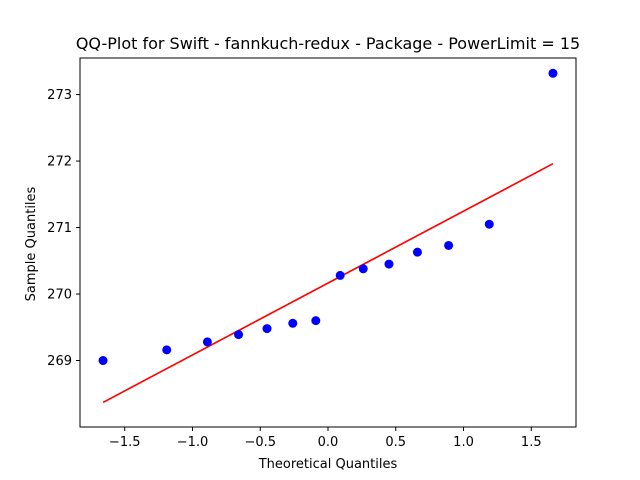 This screenshot has width=640, height=480. What do you see at coordinates (463, 442) in the screenshot?
I see `x-tick-label: 1.0` at bounding box center [463, 442].